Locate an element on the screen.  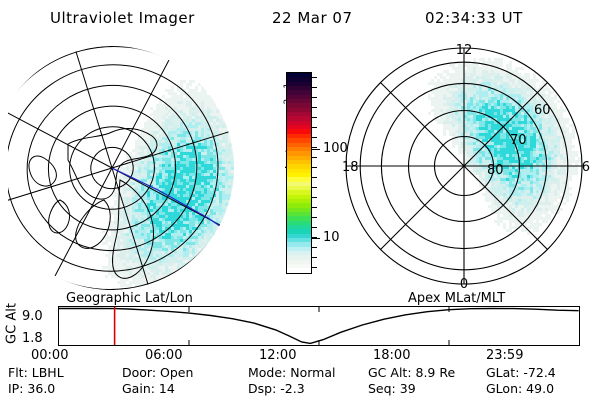
mlt-label-0: 0 is located at coordinates (464, 284).